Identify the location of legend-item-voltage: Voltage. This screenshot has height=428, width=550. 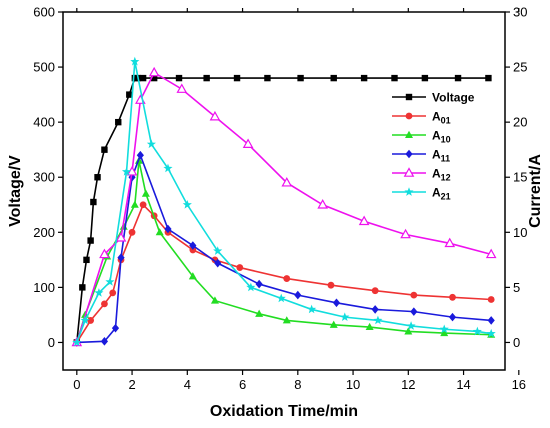
(433, 98).